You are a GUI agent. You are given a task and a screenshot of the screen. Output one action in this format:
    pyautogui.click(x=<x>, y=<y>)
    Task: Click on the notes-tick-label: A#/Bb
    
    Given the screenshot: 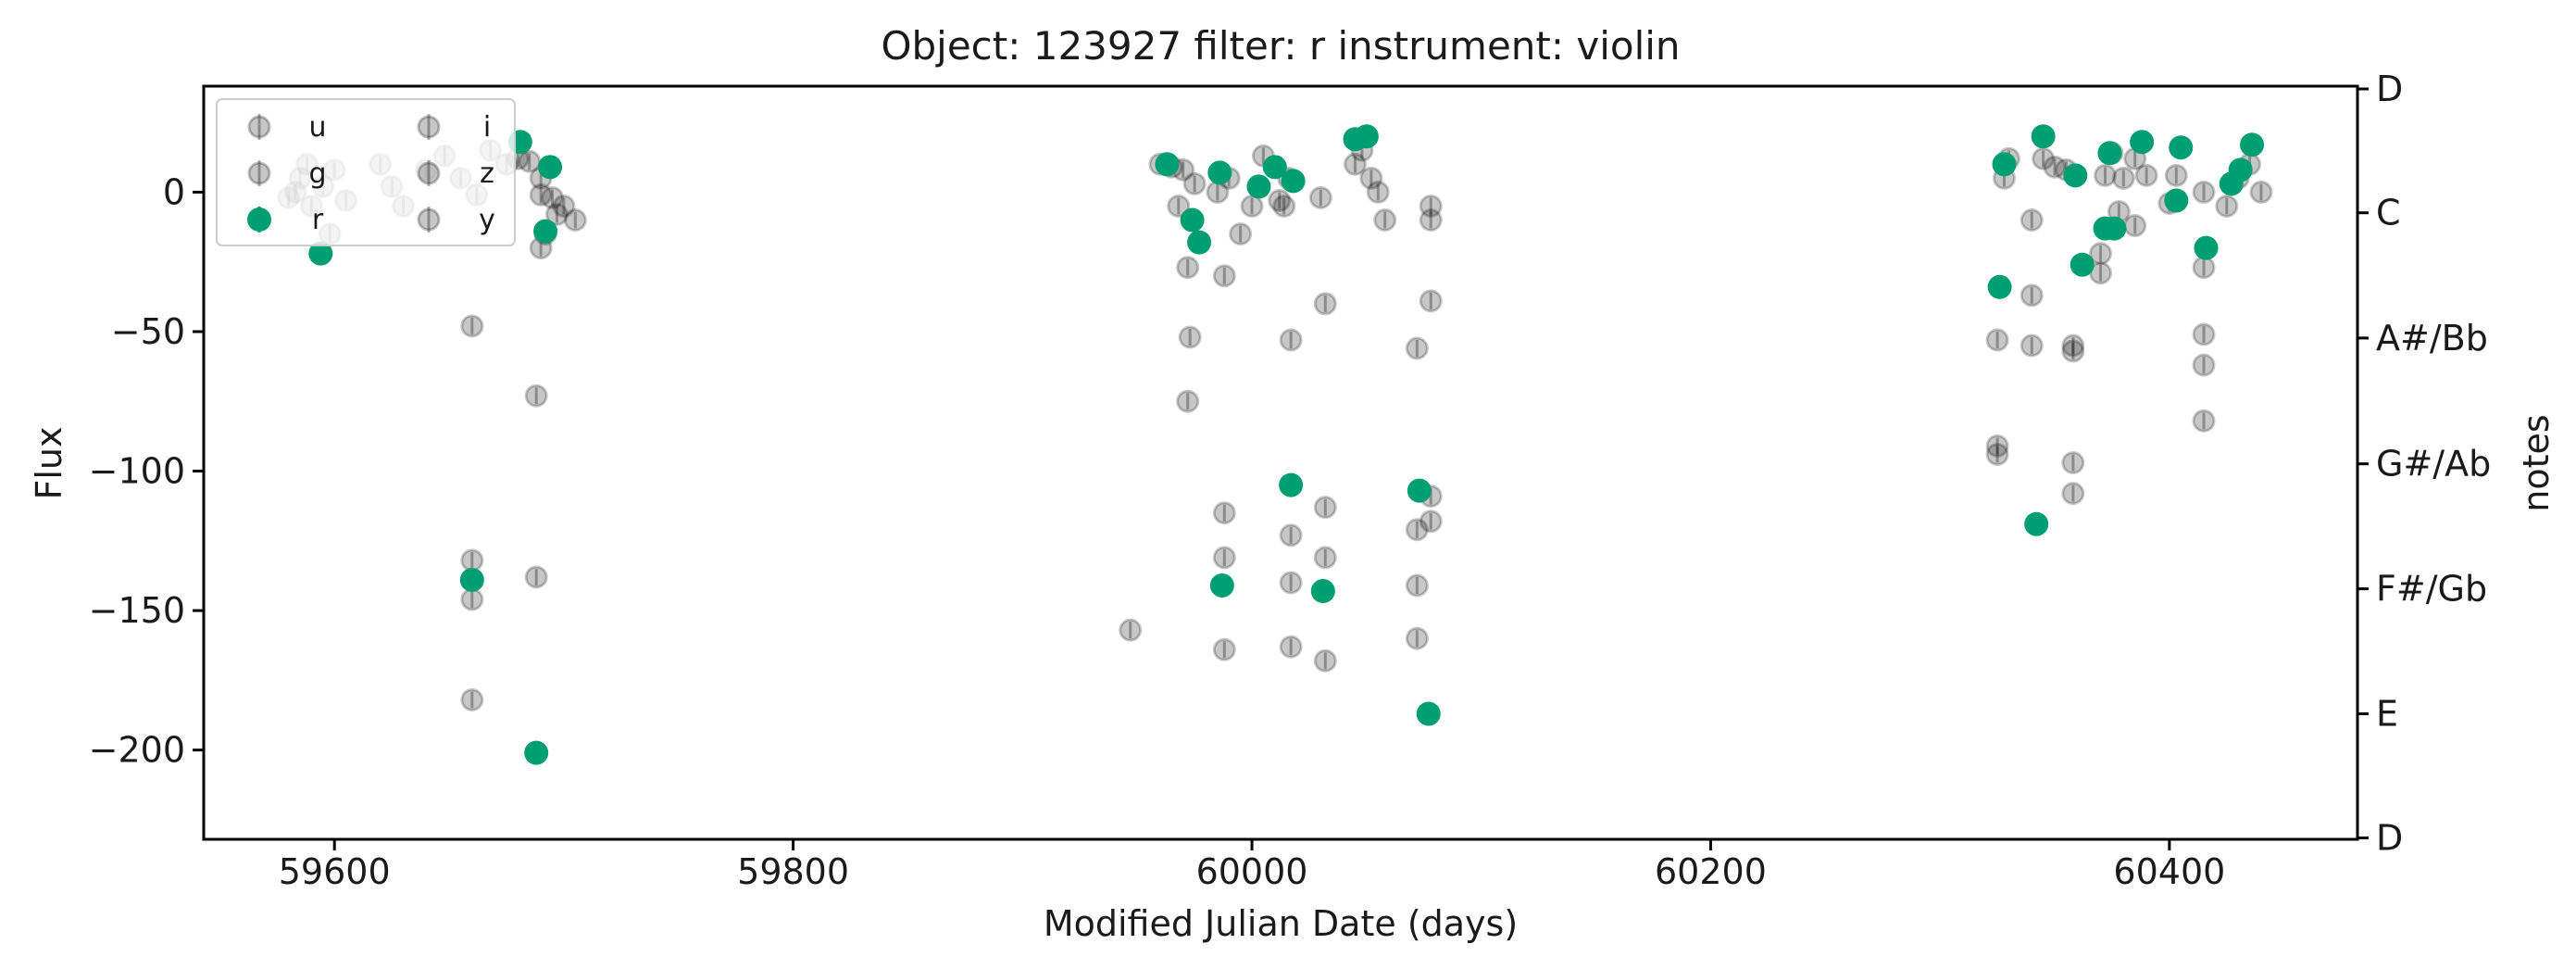 What is the action you would take?
    pyautogui.click(x=2432, y=338)
    